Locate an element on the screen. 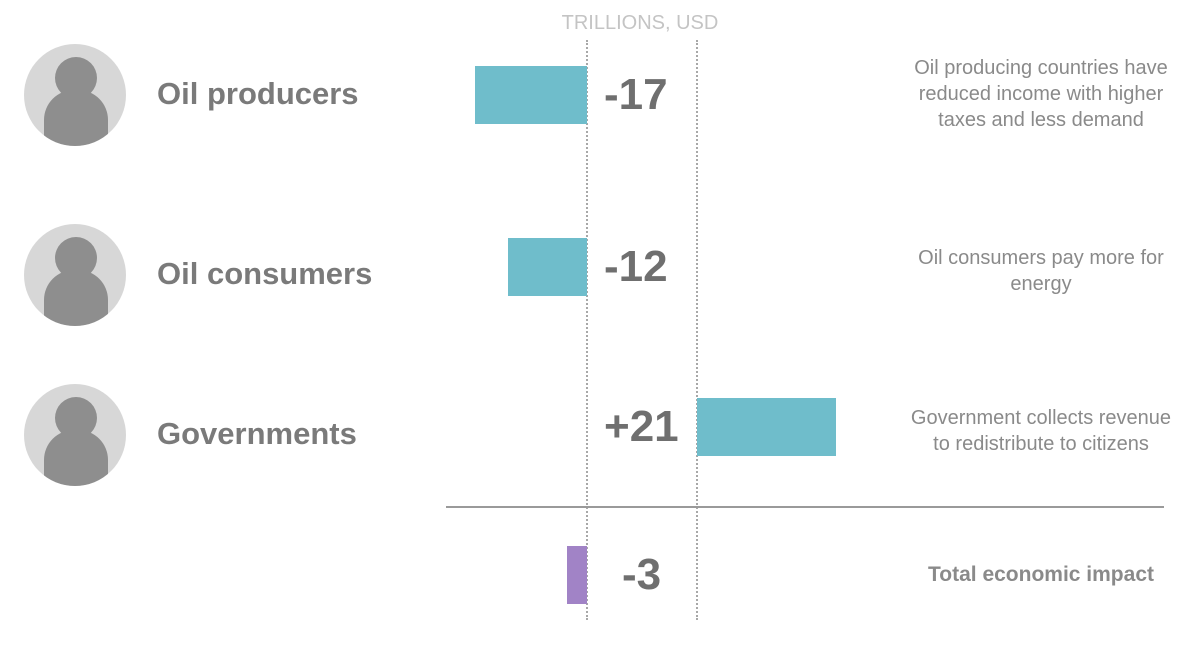 The image size is (1190, 646). row-label: Oil producers is located at coordinates (258, 93).